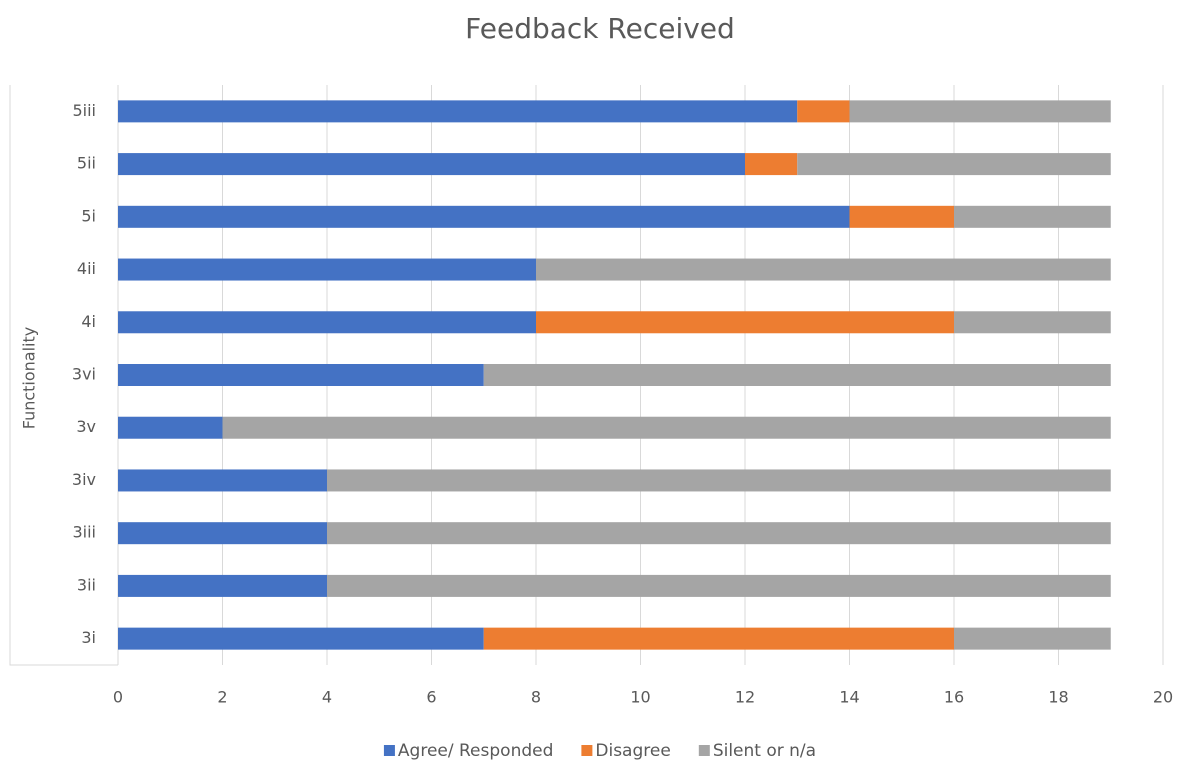  What do you see at coordinates (849, 697) in the screenshot?
I see `x-tick-label: 14` at bounding box center [849, 697].